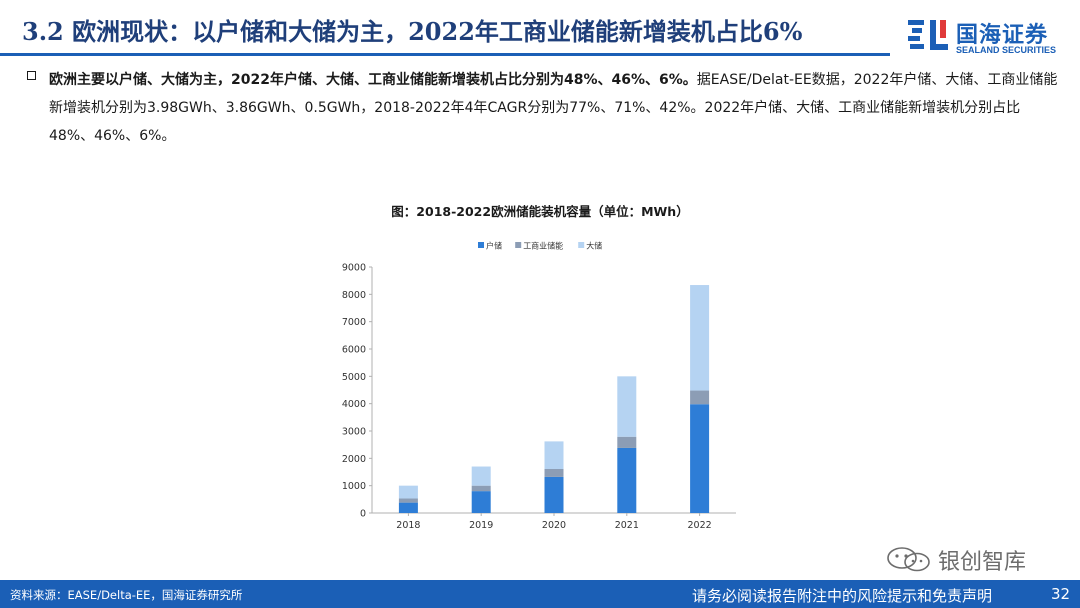 Image resolution: width=1080 pixels, height=608 pixels. What do you see at coordinates (31, 75) in the screenshot?
I see `bullet-square-icon` at bounding box center [31, 75].